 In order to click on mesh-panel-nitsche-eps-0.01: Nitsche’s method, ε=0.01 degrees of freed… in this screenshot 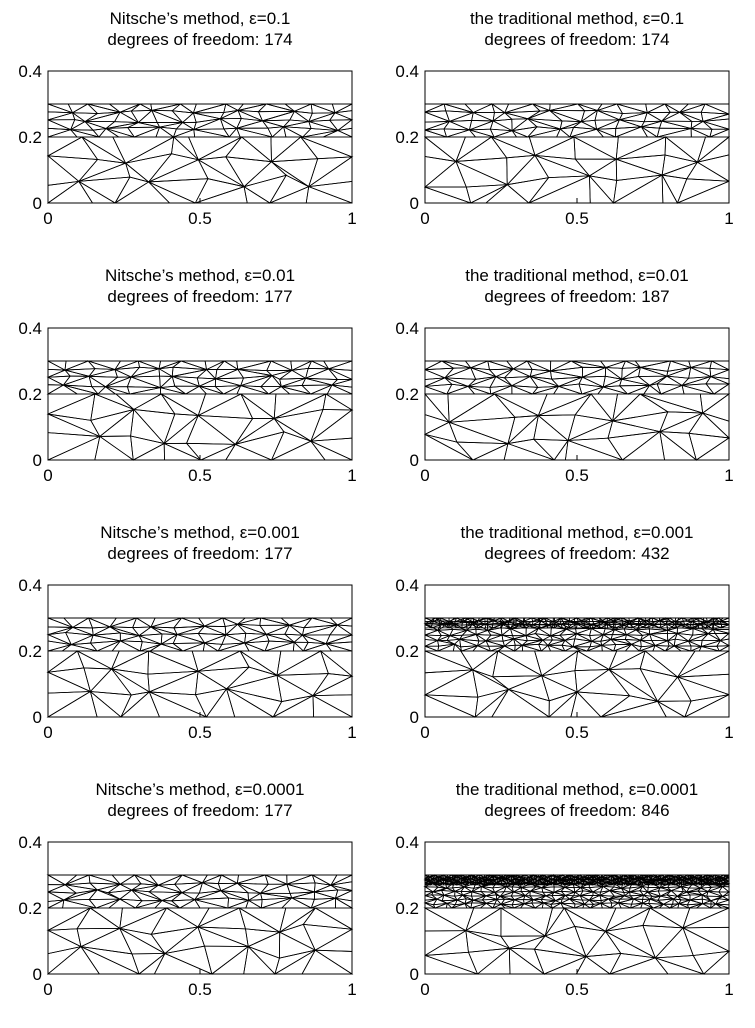, I will do `click(188, 385)`.